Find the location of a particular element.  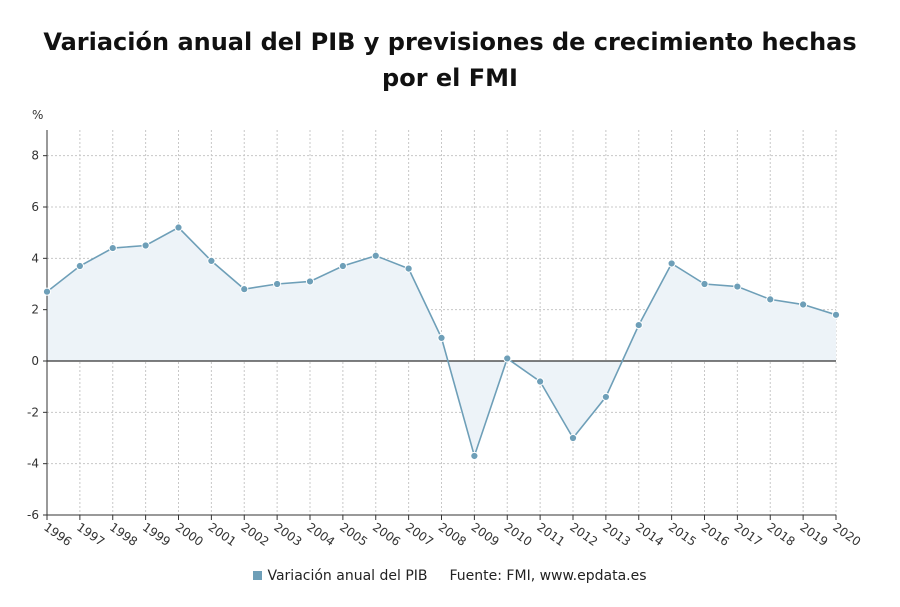

x-tick-label: 2009 is located at coordinates (485, 534).